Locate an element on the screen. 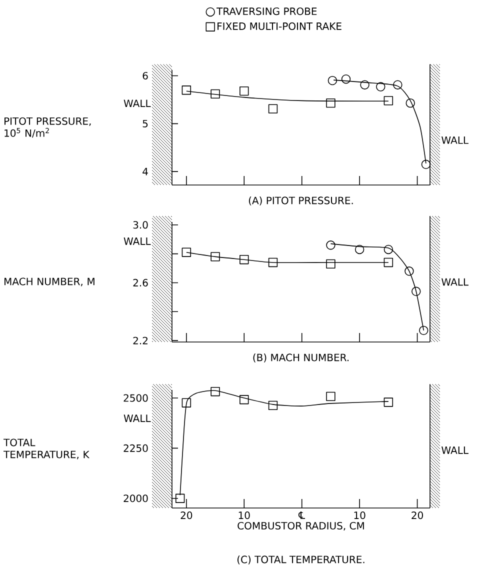  text: (C) TOTAL TEMPERATURE. is located at coordinates (300, 560).